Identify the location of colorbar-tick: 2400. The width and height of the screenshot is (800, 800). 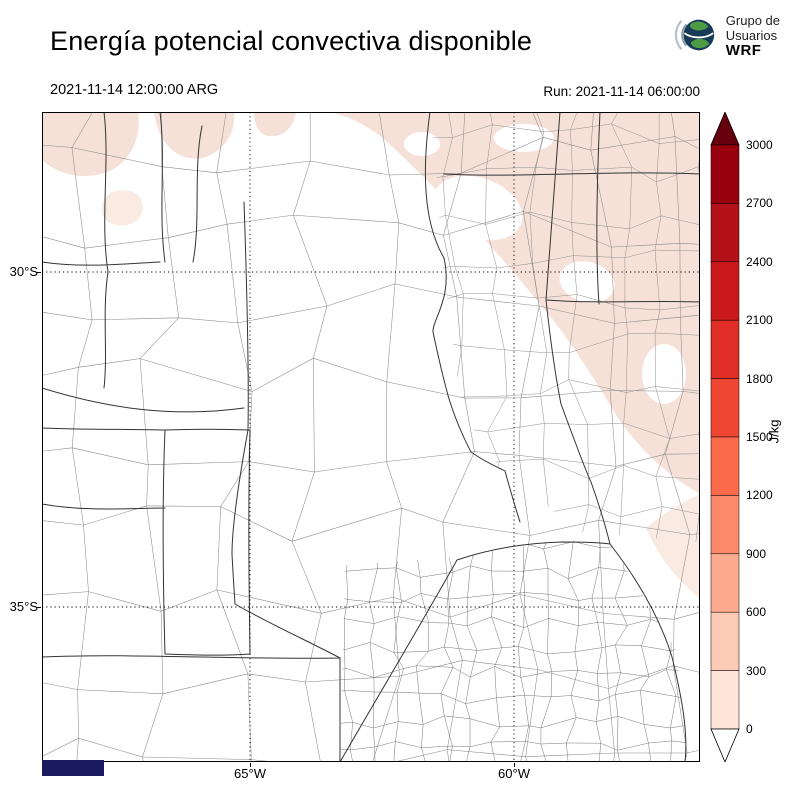
(759, 262).